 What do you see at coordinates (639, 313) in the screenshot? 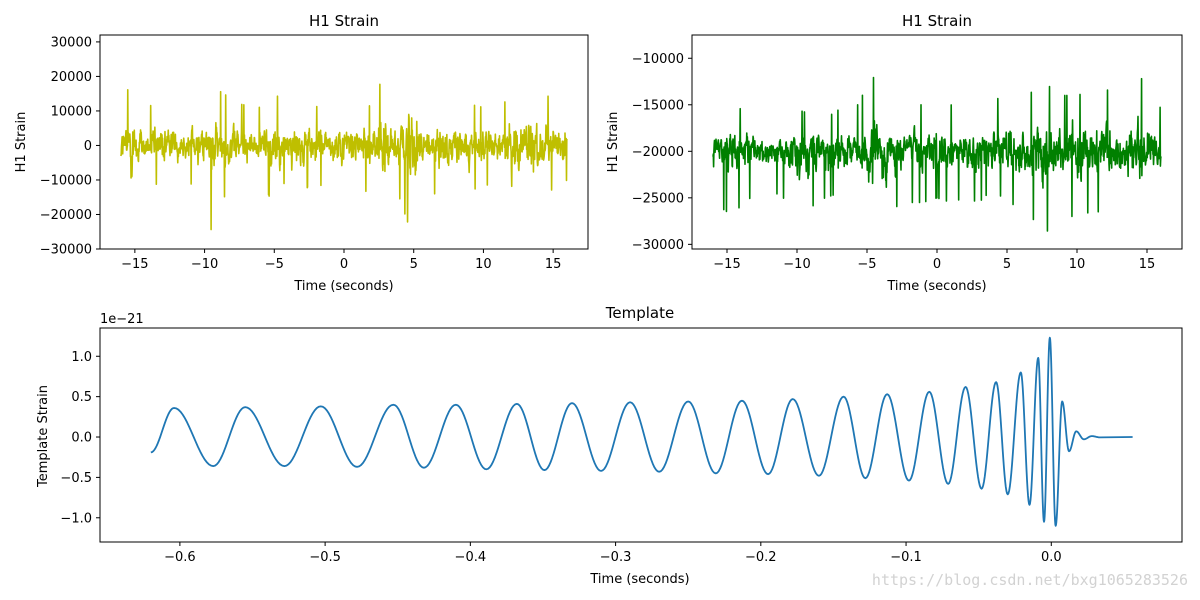
I see `chart-title: Template` at bounding box center [639, 313].